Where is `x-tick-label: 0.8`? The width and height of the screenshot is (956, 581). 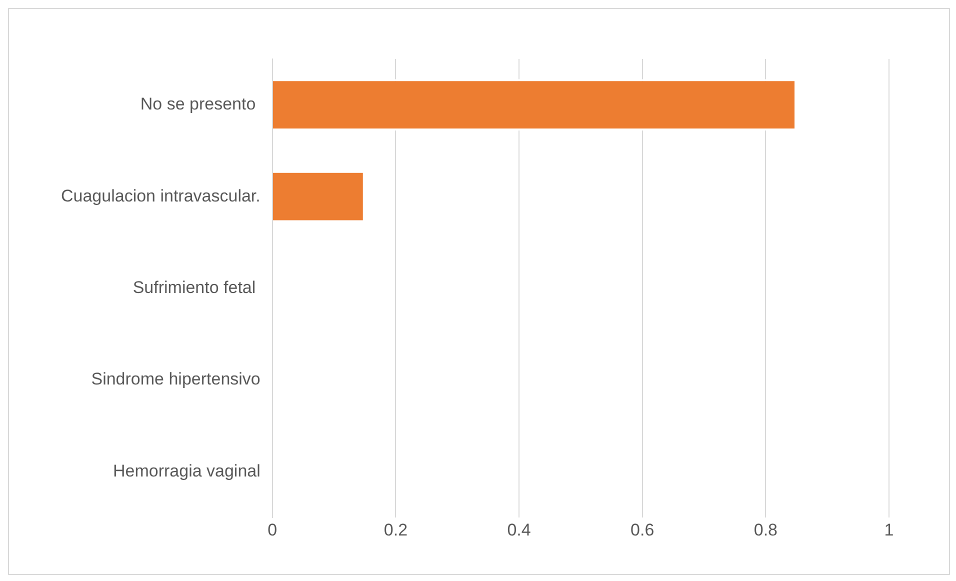
x-tick-label: 0.8 is located at coordinates (766, 530).